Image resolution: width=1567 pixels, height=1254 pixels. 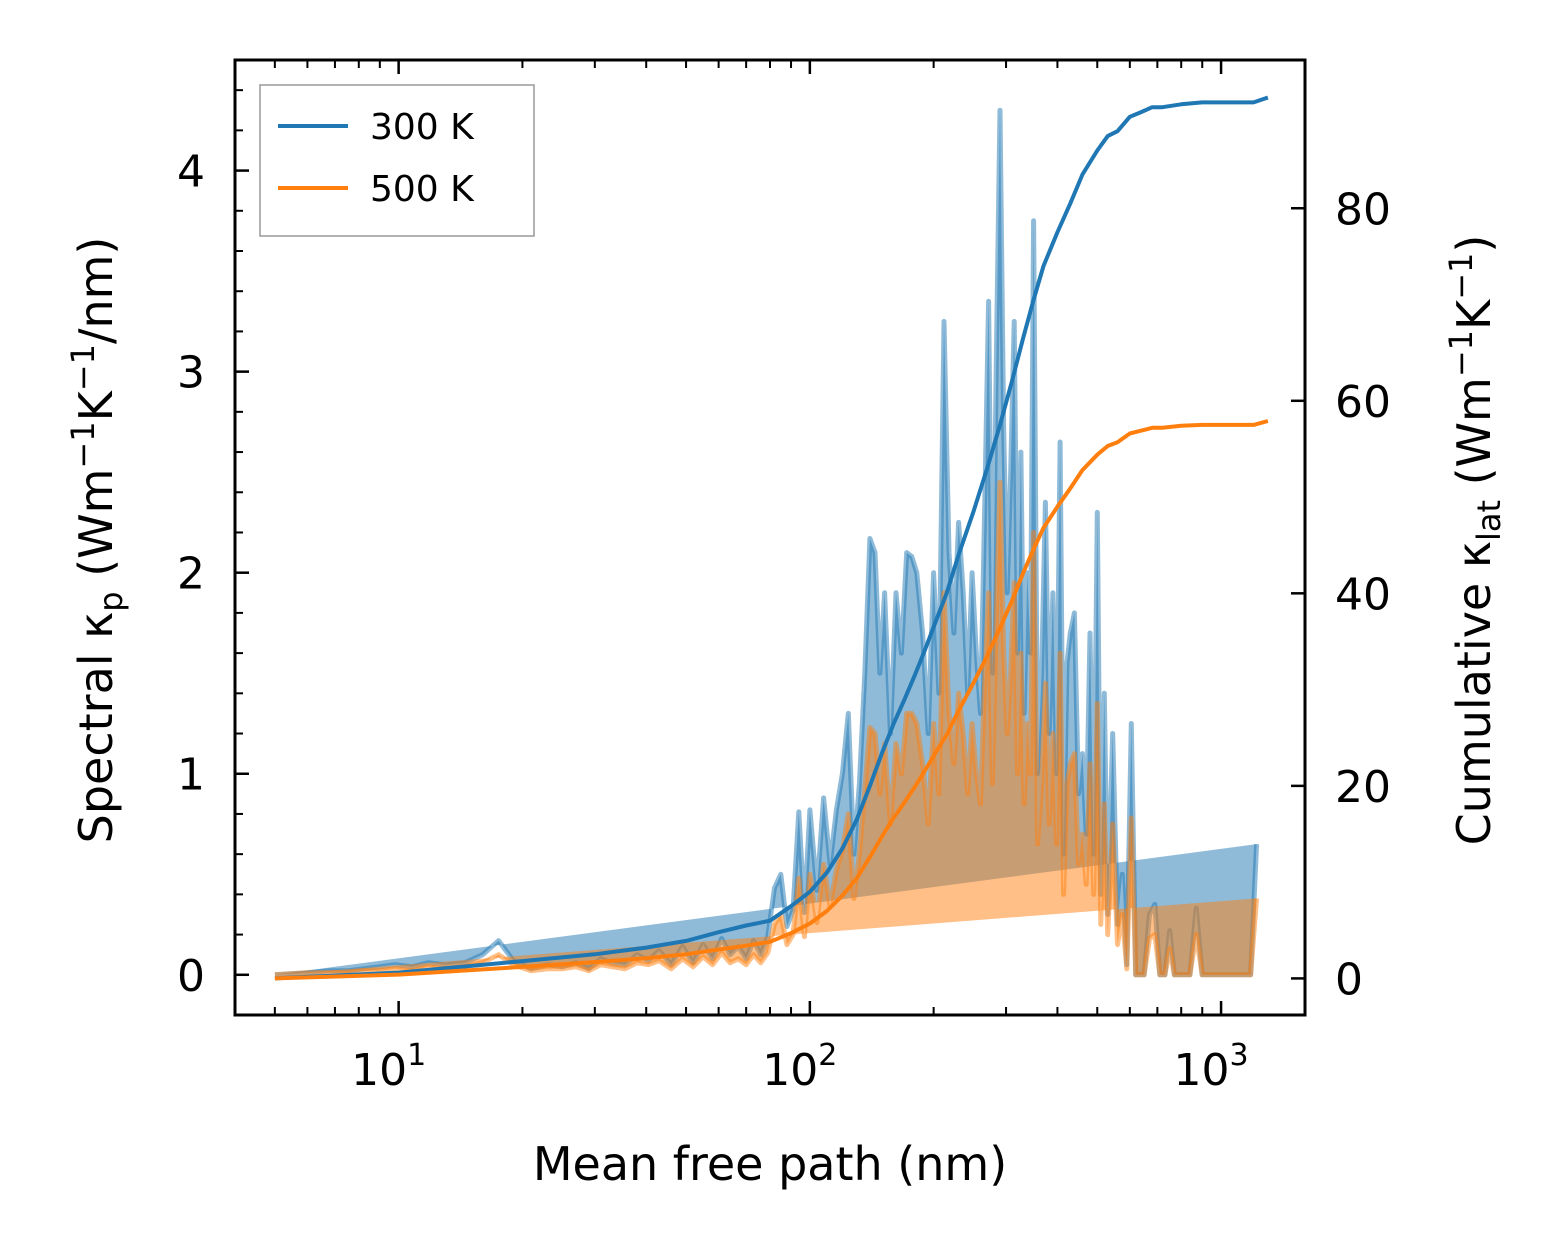 I want to click on legend-label-300k: 300 K, so click(x=422, y=127).